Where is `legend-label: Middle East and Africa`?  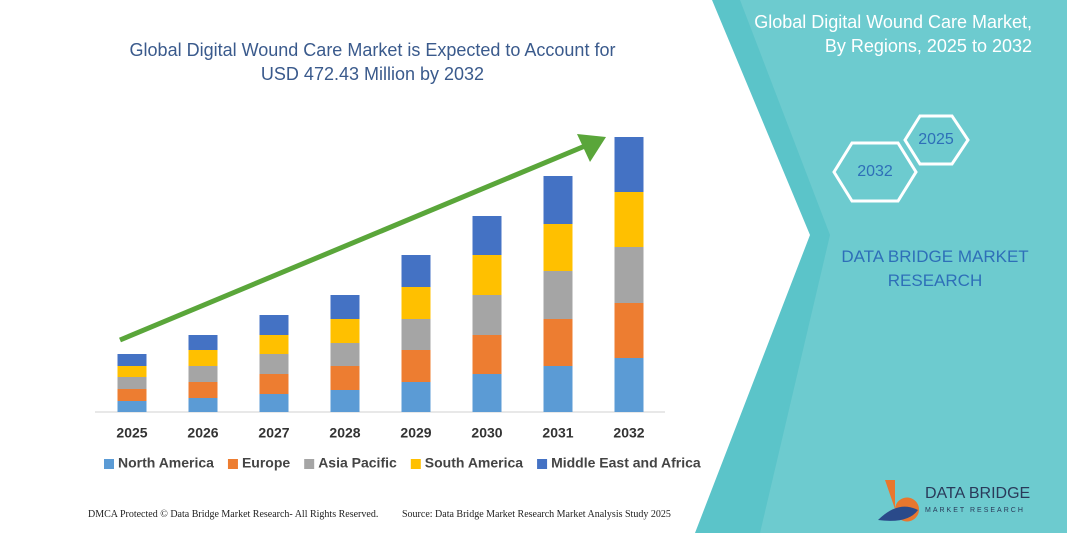 legend-label: Middle East and Africa is located at coordinates (626, 463).